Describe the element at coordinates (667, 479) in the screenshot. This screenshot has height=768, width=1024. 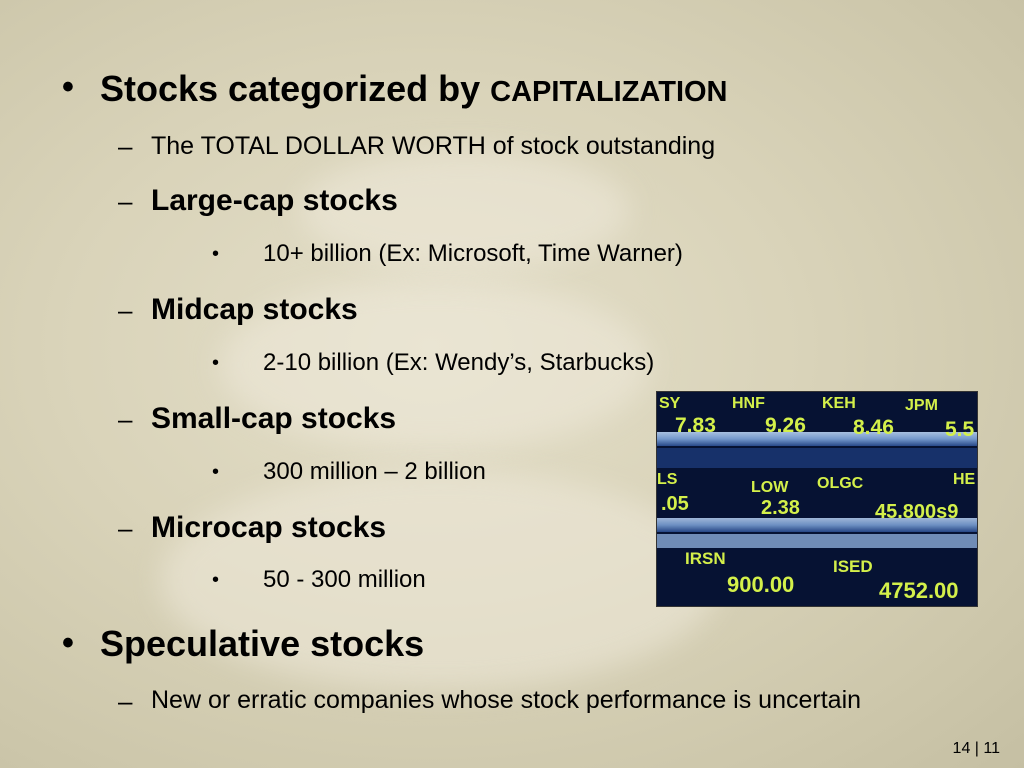
I see `ticker-text: LS` at that location.